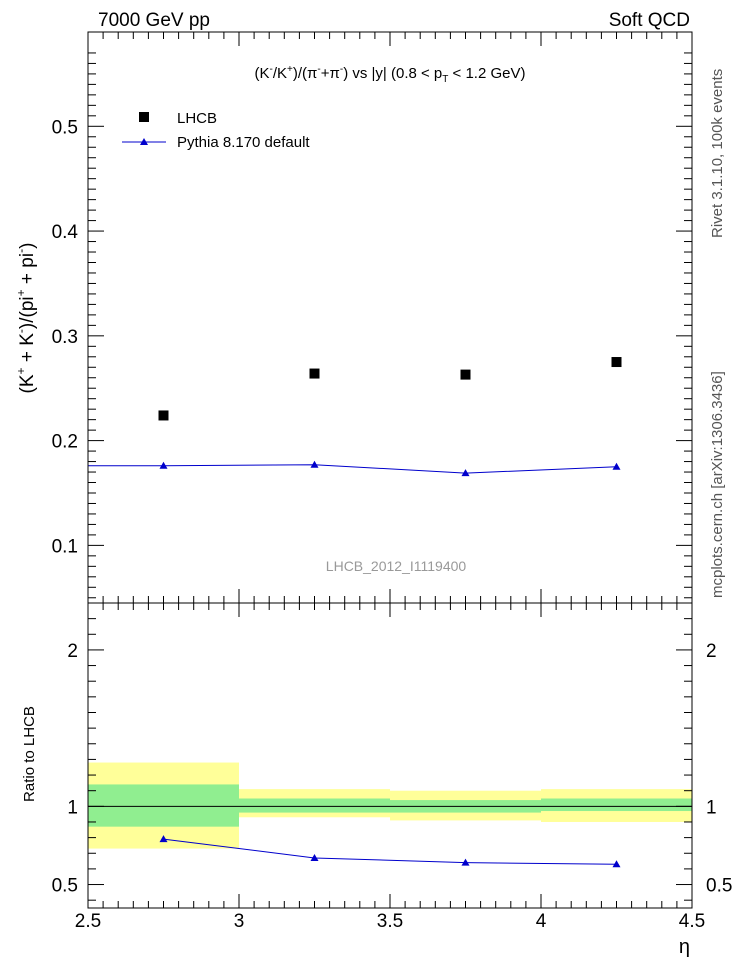 The image size is (746, 972). Describe the element at coordinates (27, 383) in the screenshot. I see `ylabel-part: (K` at that location.